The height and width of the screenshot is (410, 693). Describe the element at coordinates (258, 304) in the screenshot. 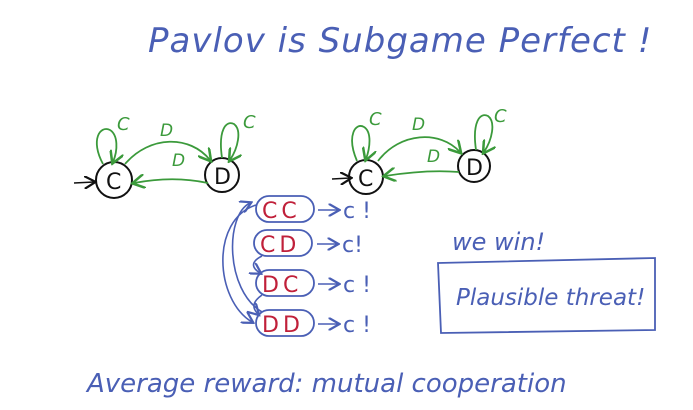

I see `transition-dc-to-dd` at that location.